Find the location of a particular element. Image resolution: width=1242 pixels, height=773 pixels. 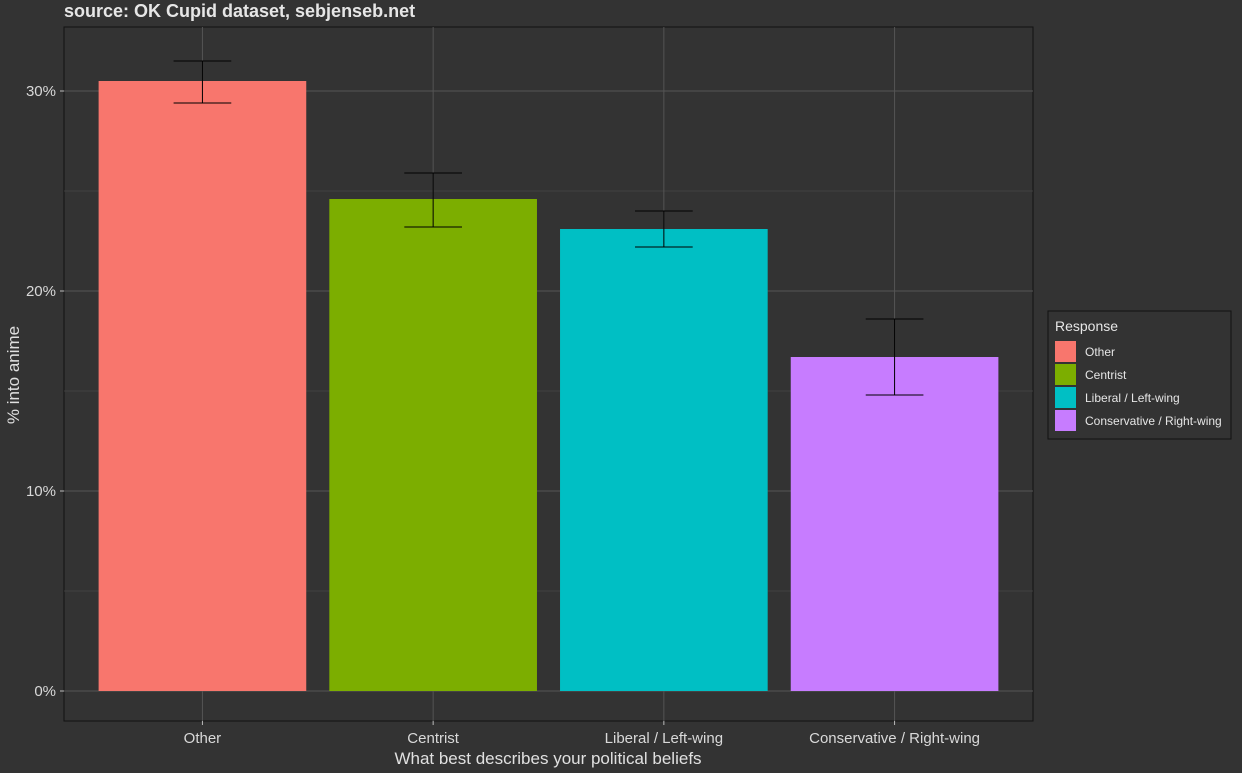

x-tick-label: Other is located at coordinates (203, 738).